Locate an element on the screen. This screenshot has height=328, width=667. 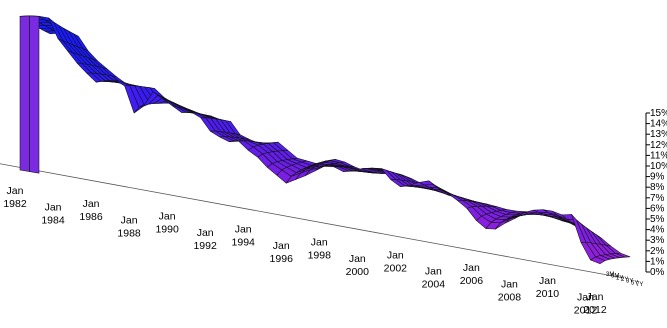
time-tick-year: 2010 is located at coordinates (548, 294).